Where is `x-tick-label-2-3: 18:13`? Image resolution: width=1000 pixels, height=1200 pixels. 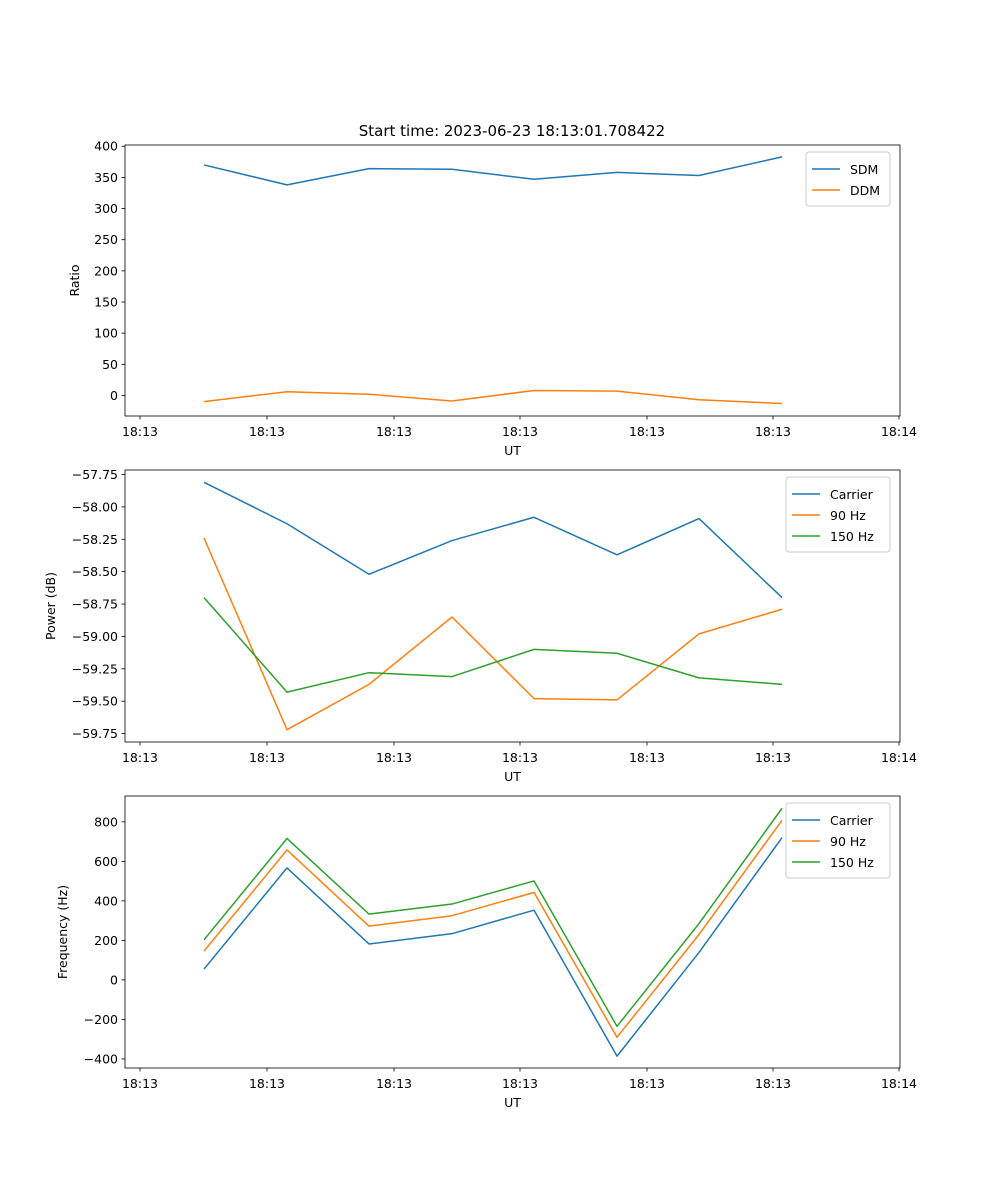
x-tick-label-2-3: 18:13 is located at coordinates (520, 1083).